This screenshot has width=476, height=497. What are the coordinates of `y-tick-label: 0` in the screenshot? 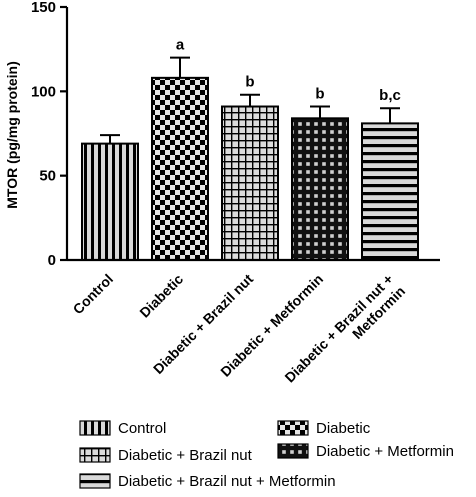 It's located at (52, 260).